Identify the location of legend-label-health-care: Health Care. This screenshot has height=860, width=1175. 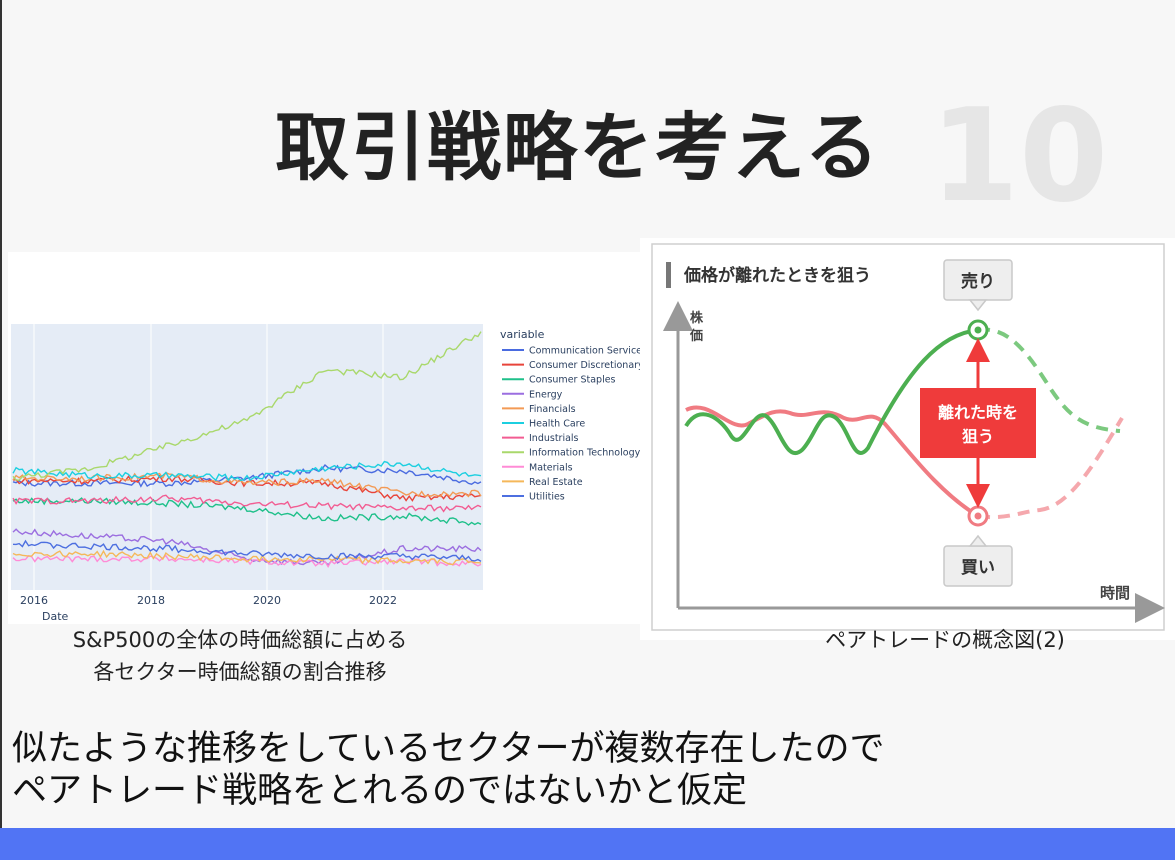
(557, 424).